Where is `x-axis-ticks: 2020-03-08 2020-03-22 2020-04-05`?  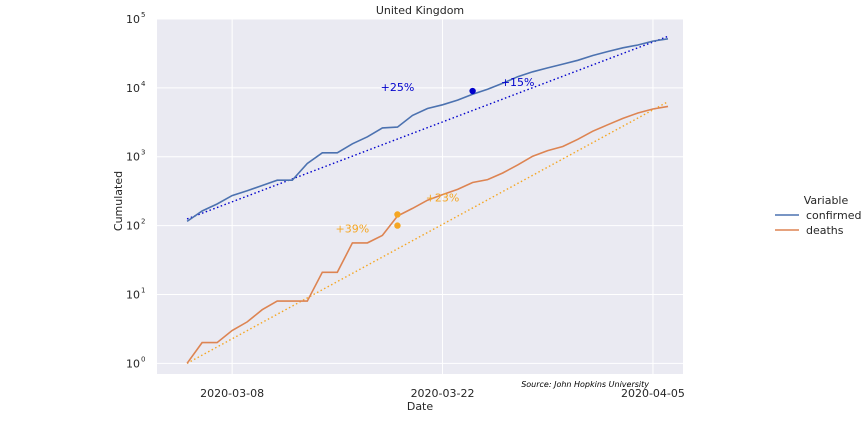 x-axis-ticks: 2020-03-08 2020-03-22 2020-04-05 is located at coordinates (442, 393).